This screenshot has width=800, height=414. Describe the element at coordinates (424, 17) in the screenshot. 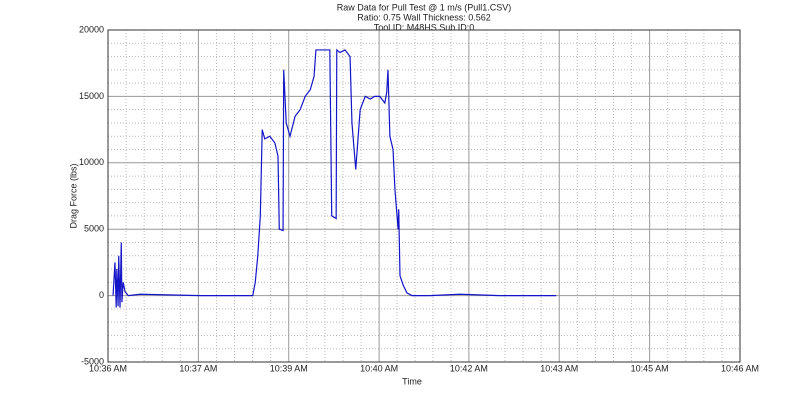

I see `chart-subtitle: Ratio: 0.75 Wall Thickness: 0.562` at that location.